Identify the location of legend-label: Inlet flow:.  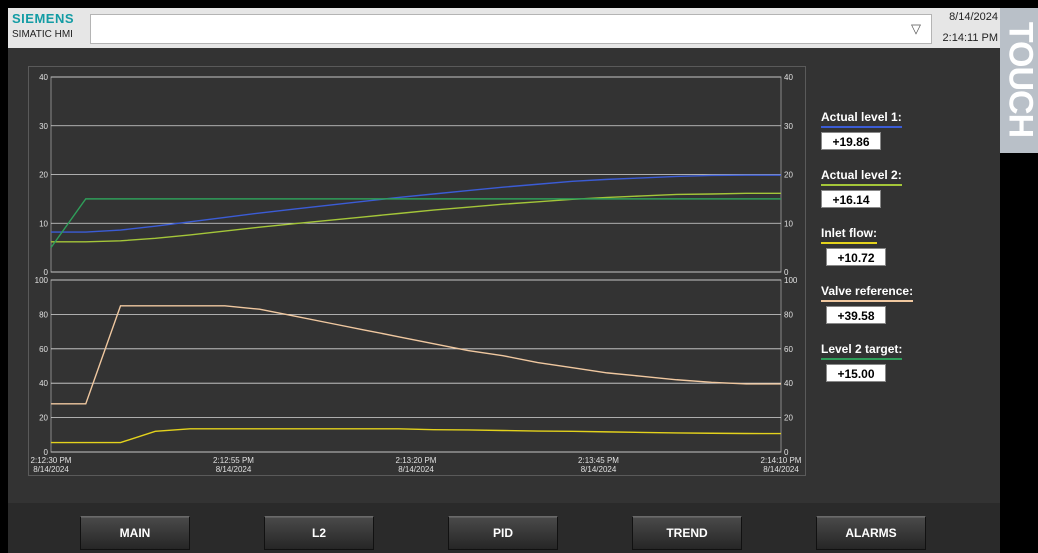
(849, 235).